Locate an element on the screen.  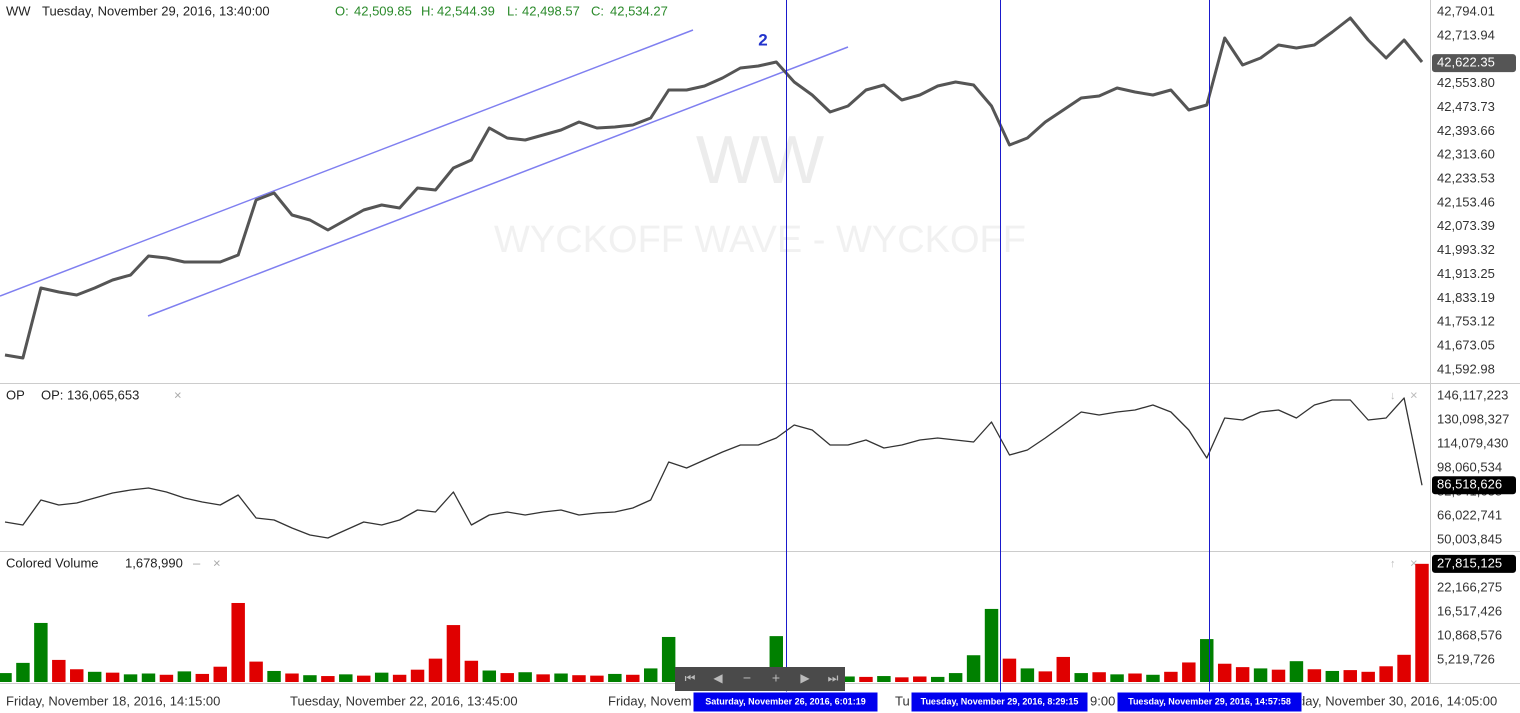
ohlc-value: 42,544.39 is located at coordinates (466, 10).